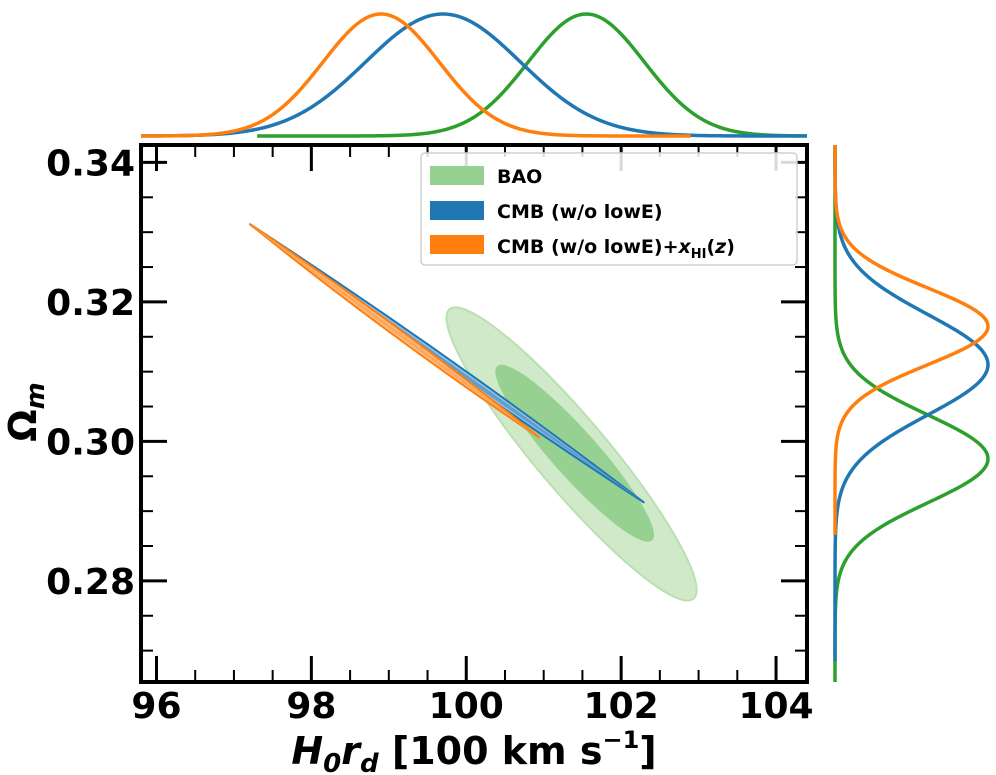 Image resolution: width=996 pixels, height=775 pixels. Describe the element at coordinates (911, 340) in the screenshot. I see `marginal-y-cmb-xhi` at that location.